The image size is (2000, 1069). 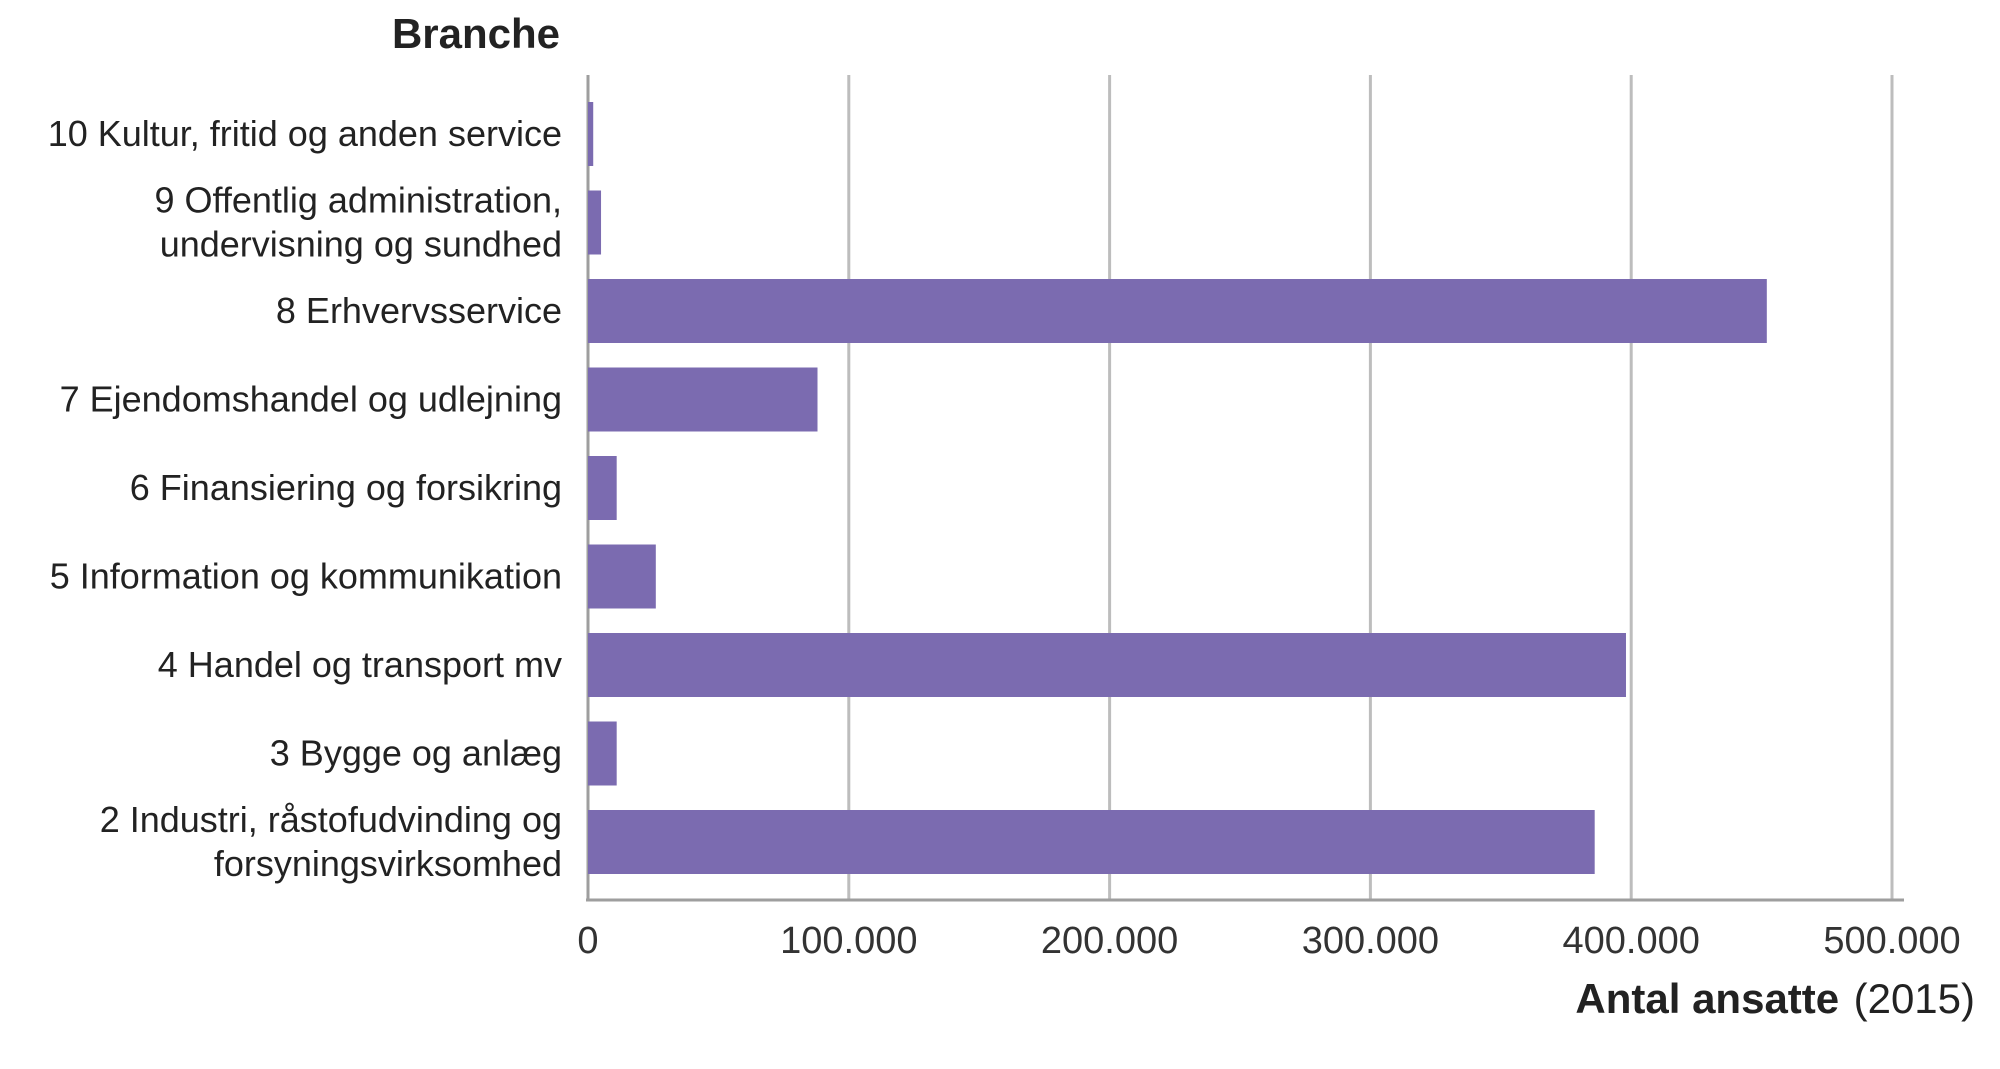 I want to click on category-label: 4 Handel og transport mv, so click(x=360, y=664).